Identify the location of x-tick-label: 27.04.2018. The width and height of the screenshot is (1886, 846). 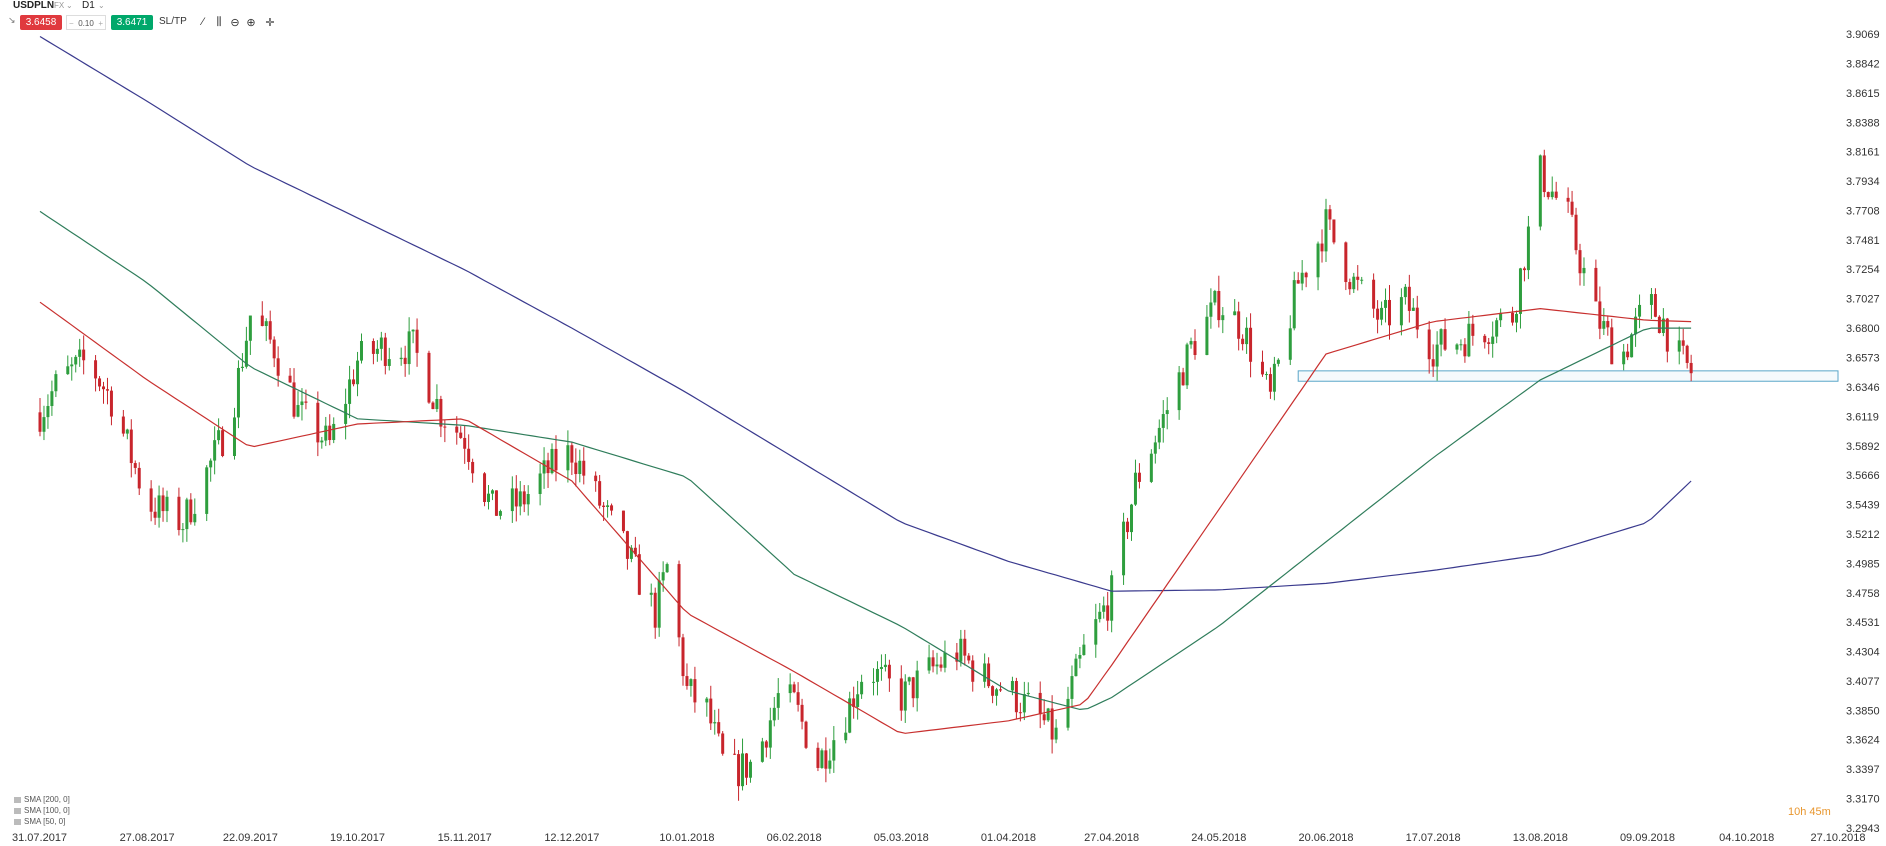
(1111, 838).